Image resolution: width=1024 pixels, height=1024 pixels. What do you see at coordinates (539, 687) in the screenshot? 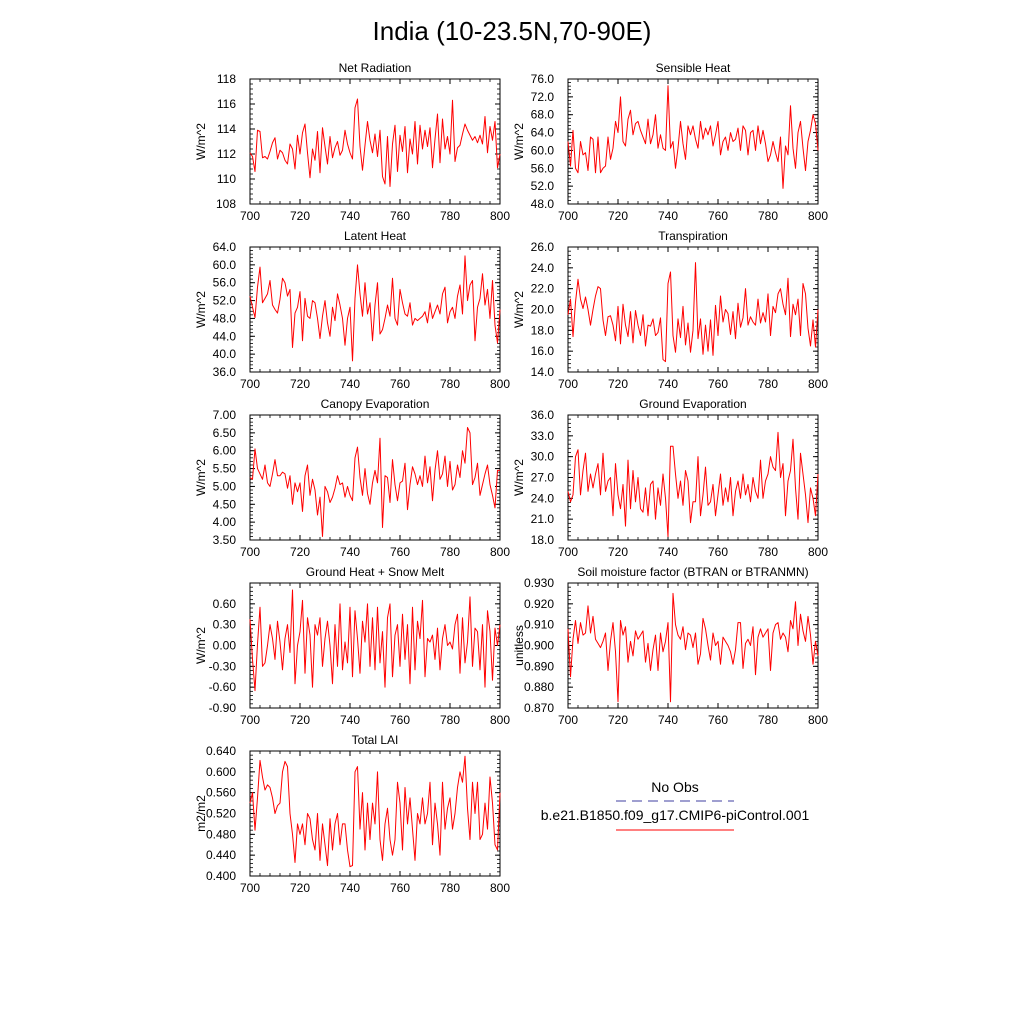
I see `y-tick-label: 0.880` at bounding box center [539, 687].